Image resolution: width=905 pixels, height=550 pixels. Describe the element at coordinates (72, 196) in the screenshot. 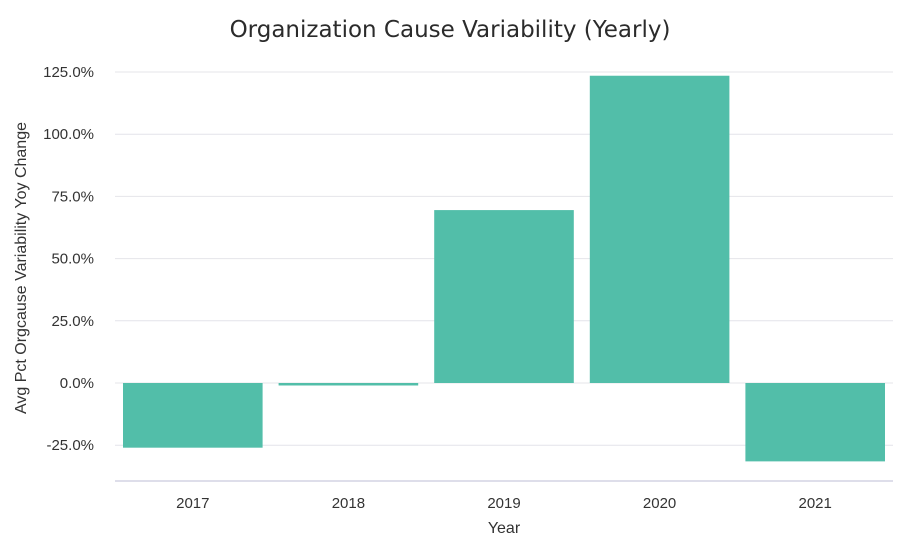

I see `y-tick-label: 75.0%` at that location.